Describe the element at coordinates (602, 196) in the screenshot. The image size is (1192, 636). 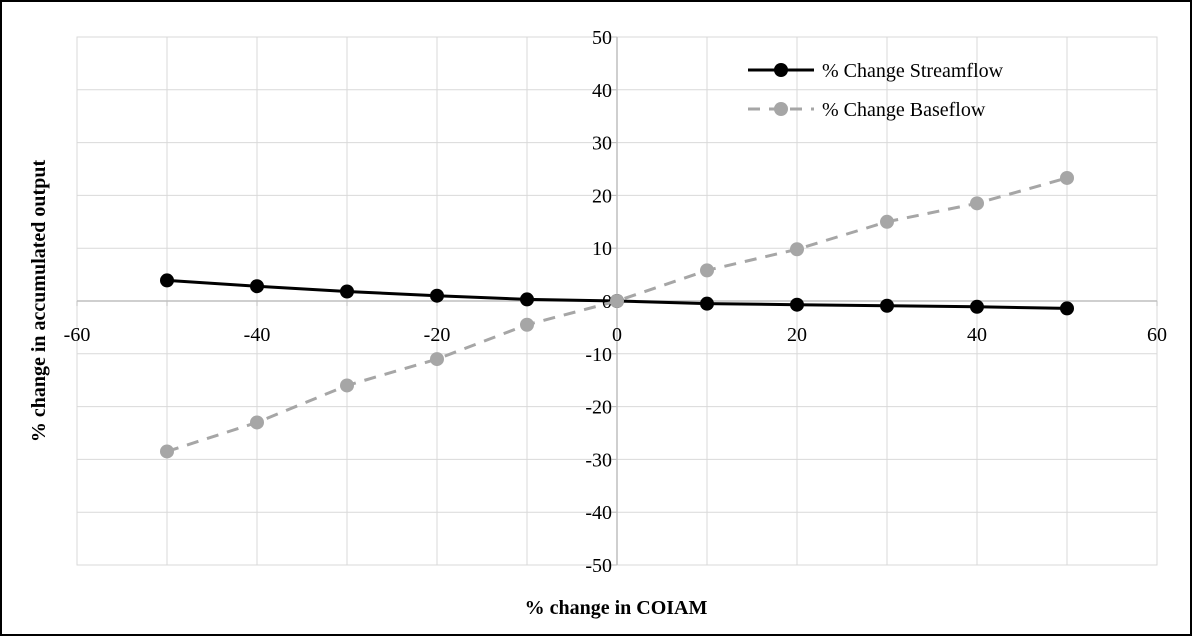
I see `y-tick-label: 20` at that location.